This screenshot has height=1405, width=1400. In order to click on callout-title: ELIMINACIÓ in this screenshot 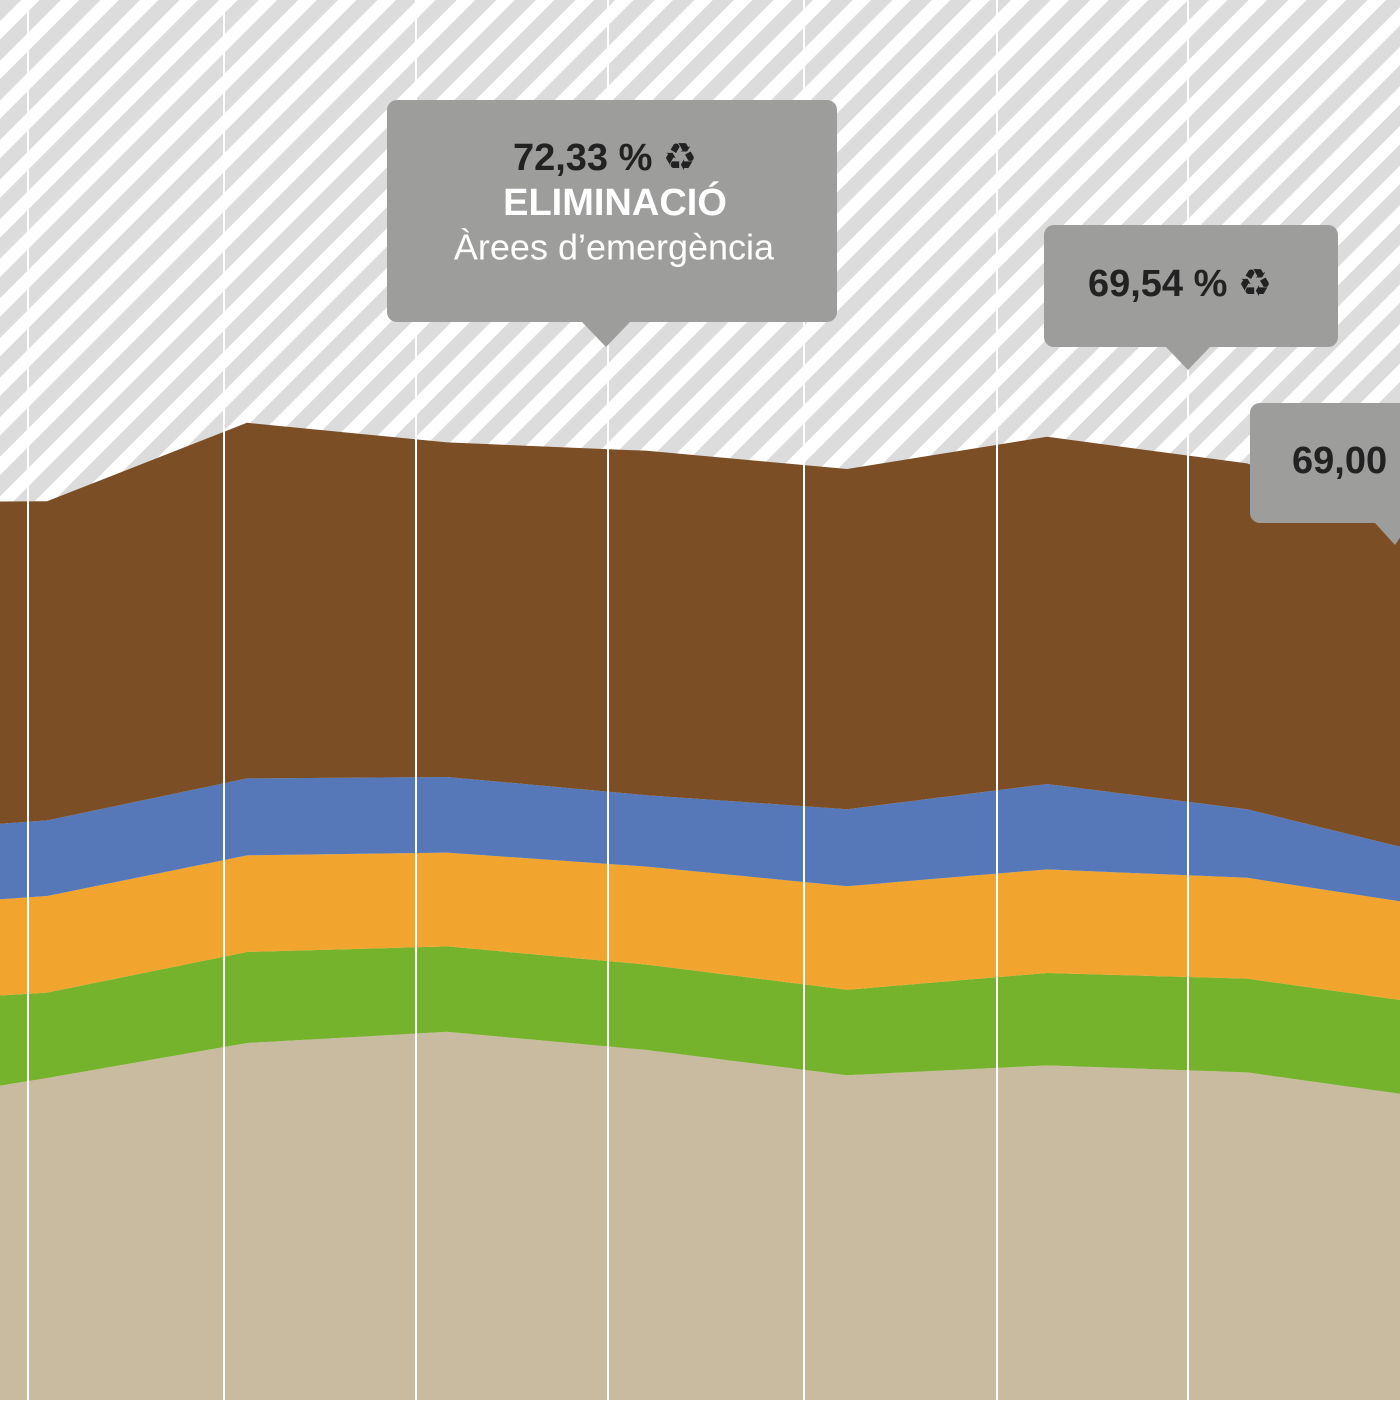, I will do `click(615, 202)`.